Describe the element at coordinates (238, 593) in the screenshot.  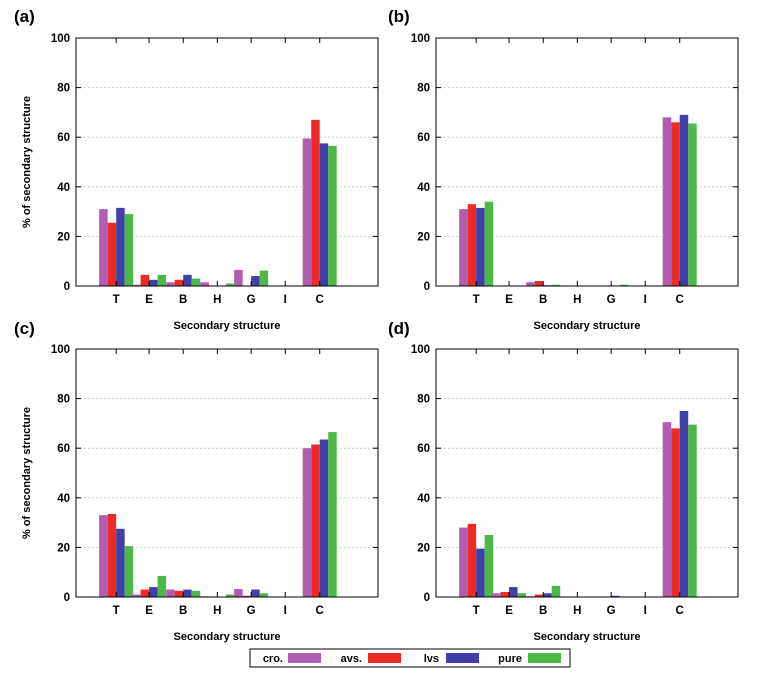
I see `bar-G-cro` at that location.